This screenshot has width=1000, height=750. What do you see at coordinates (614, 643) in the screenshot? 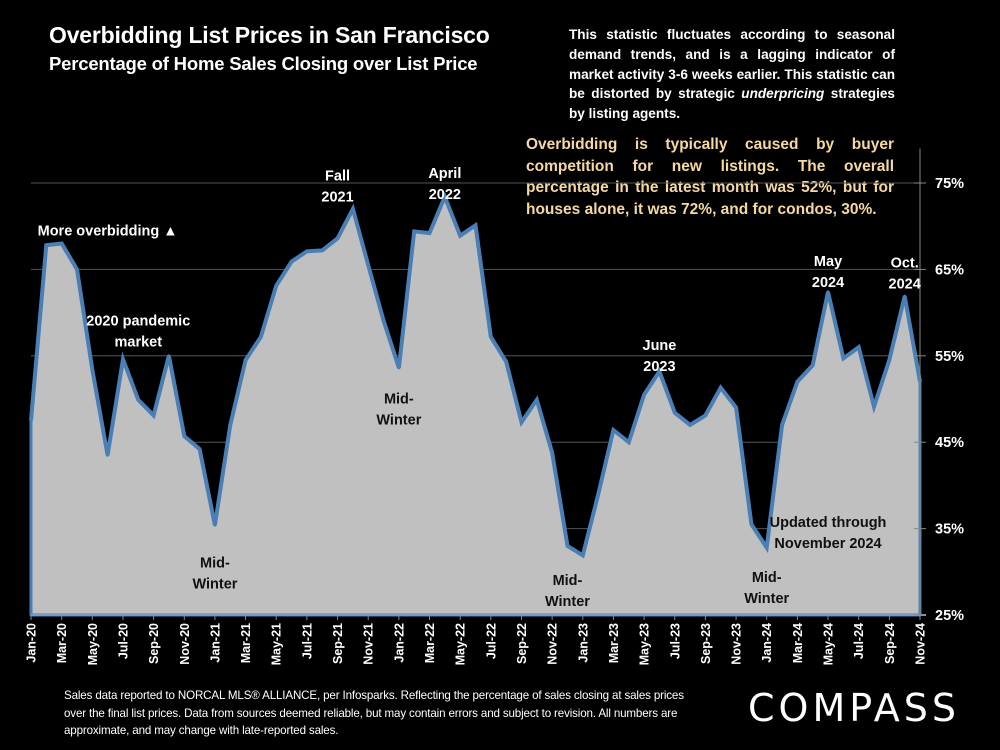
I see `x-tick-label: Mar-23` at bounding box center [614, 643].